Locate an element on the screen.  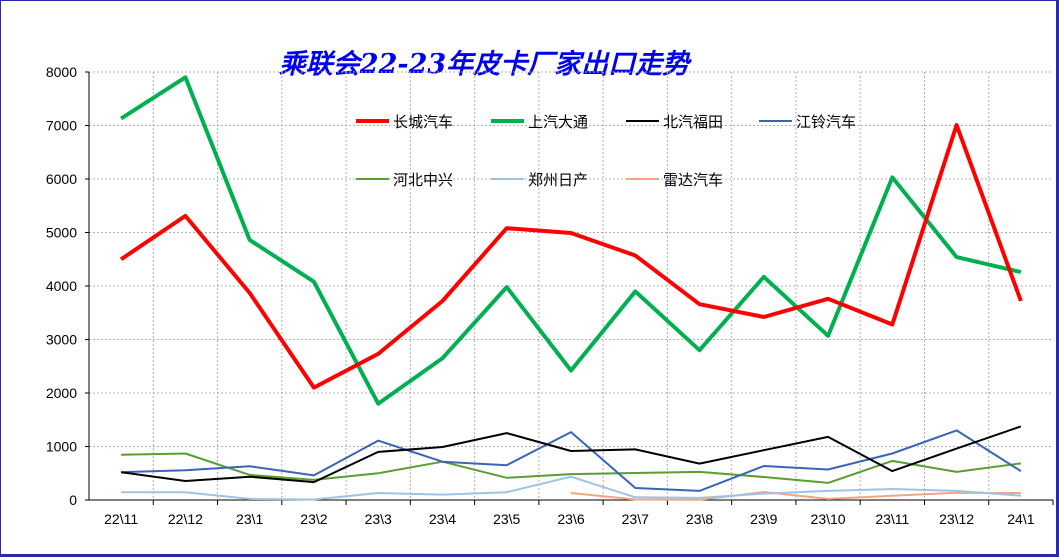
y-tick-label: 5000 is located at coordinates (61, 233).